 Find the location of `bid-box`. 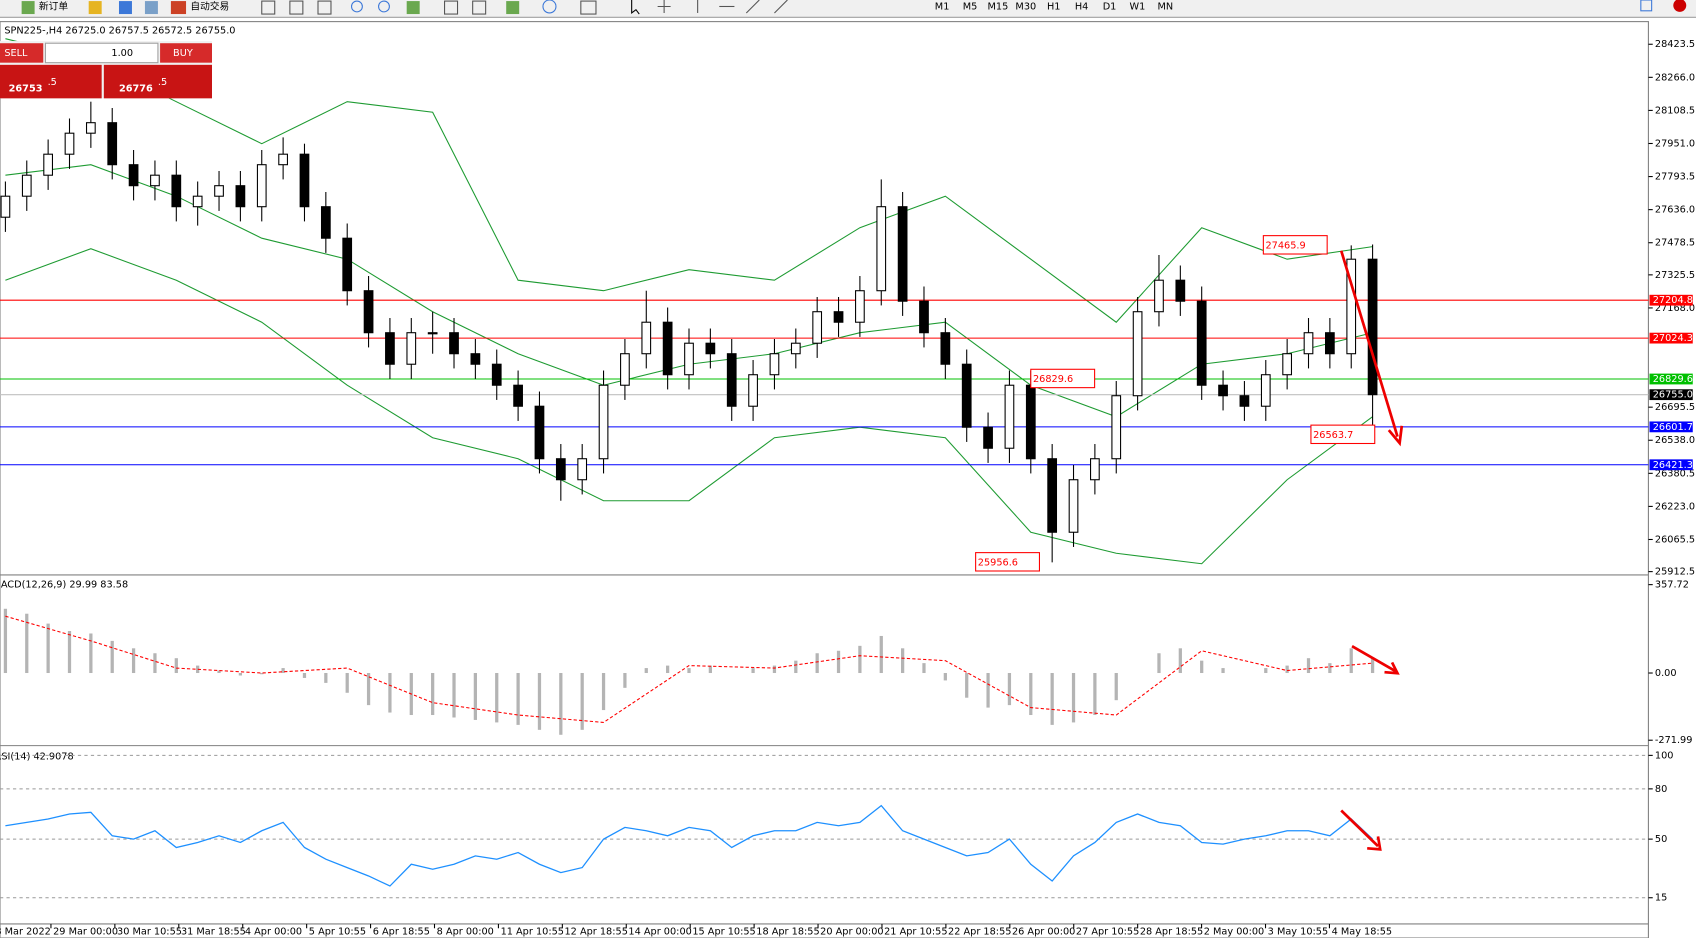

bid-box is located at coordinates (51, 81).